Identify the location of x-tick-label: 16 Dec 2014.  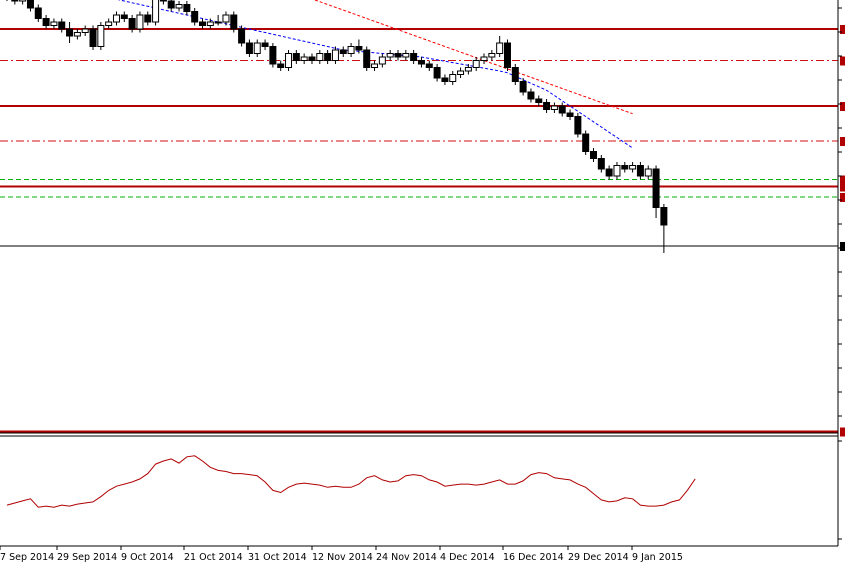
(533, 557).